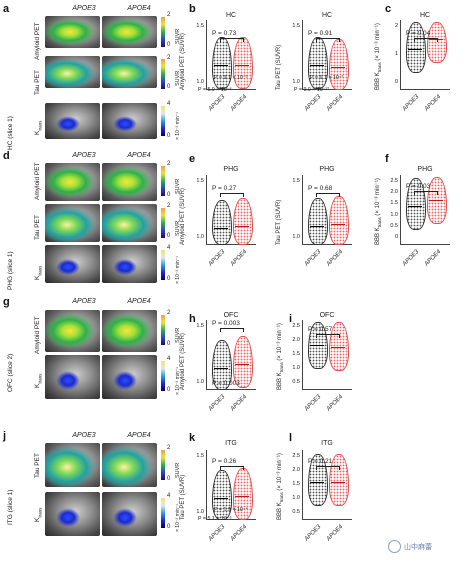 Image resolution: width=474 pixels, height=566 pixels. I want to click on panel-letter-g: g, so click(6, 302).